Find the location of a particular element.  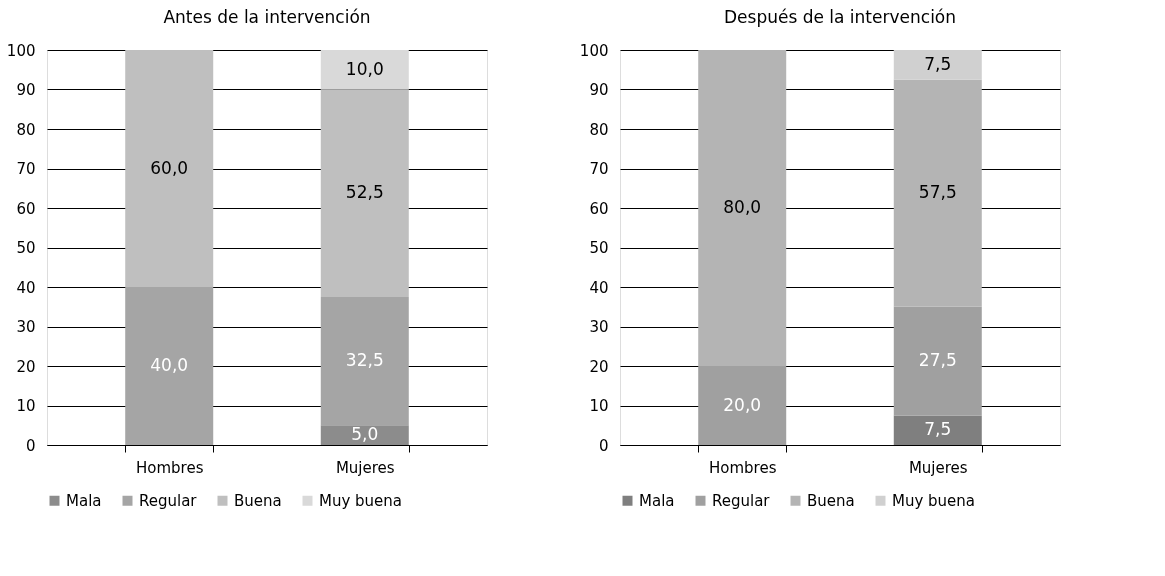

chart-title: Antes de la intervención is located at coordinates (267, 17).